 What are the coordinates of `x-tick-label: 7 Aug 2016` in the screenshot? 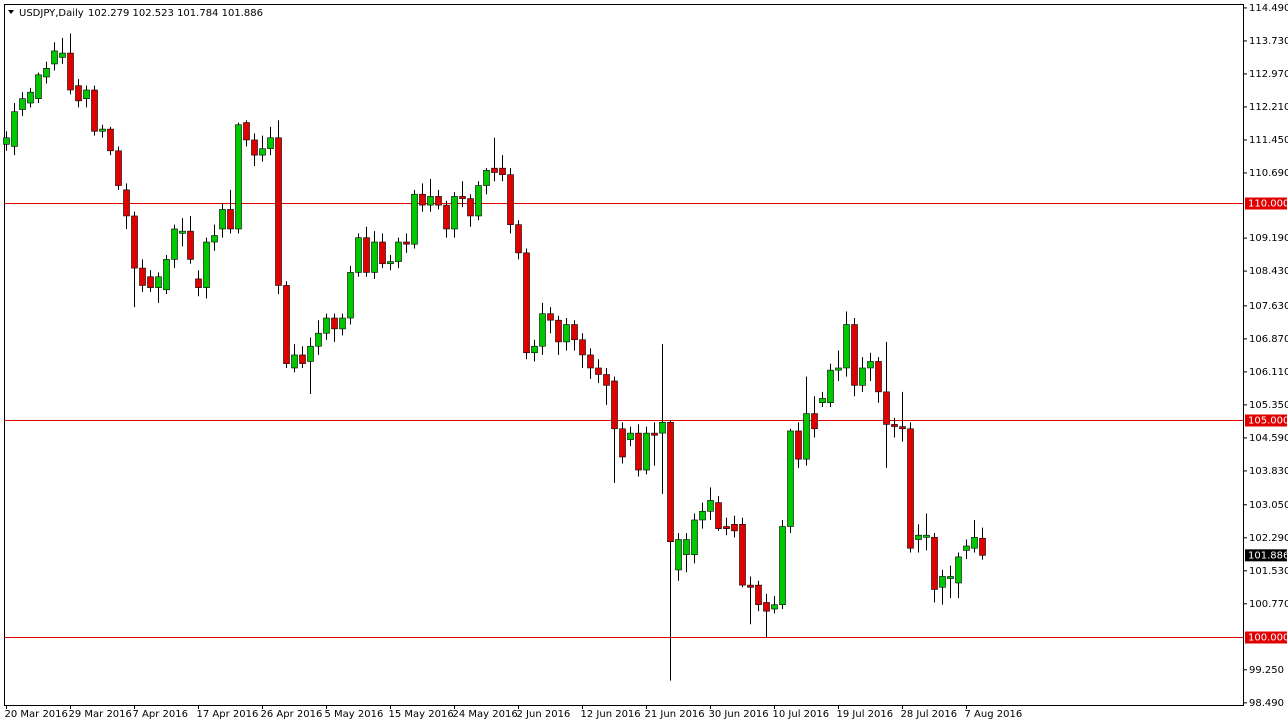 It's located at (994, 714).